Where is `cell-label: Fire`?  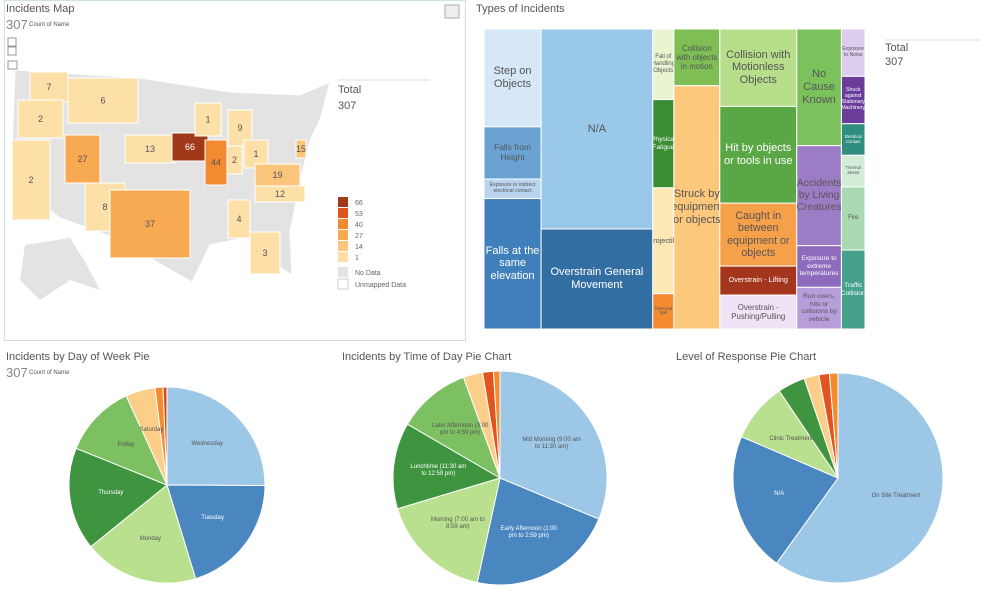 cell-label: Fire is located at coordinates (853, 218).